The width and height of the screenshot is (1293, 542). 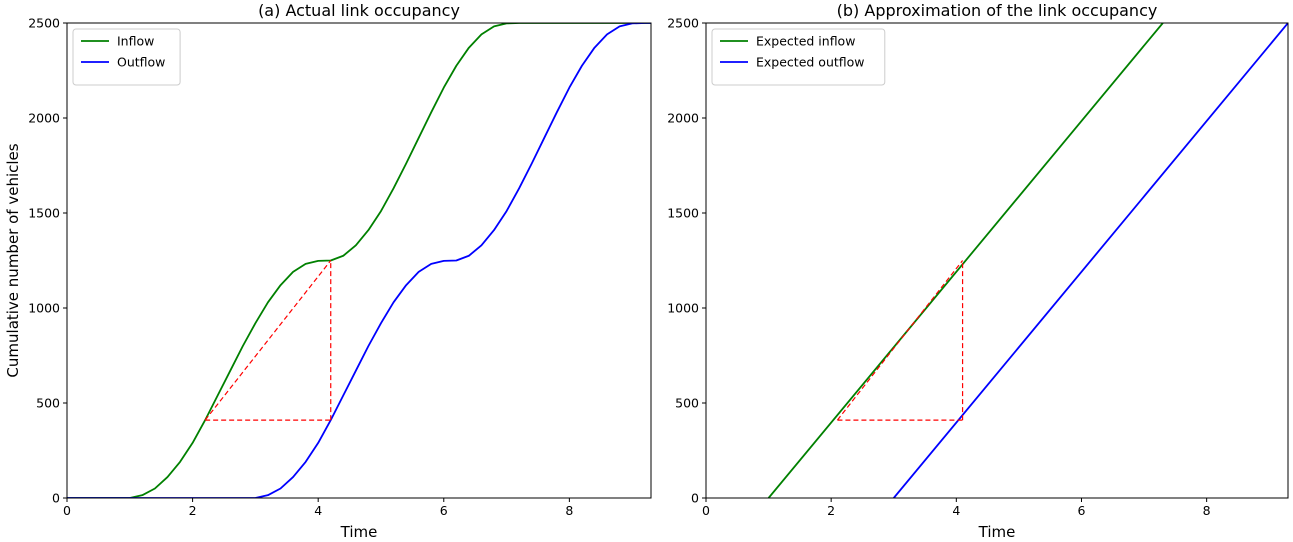 What do you see at coordinates (193, 510) in the screenshot?
I see `panel-a-x-tick-label-2: 2` at bounding box center [193, 510].